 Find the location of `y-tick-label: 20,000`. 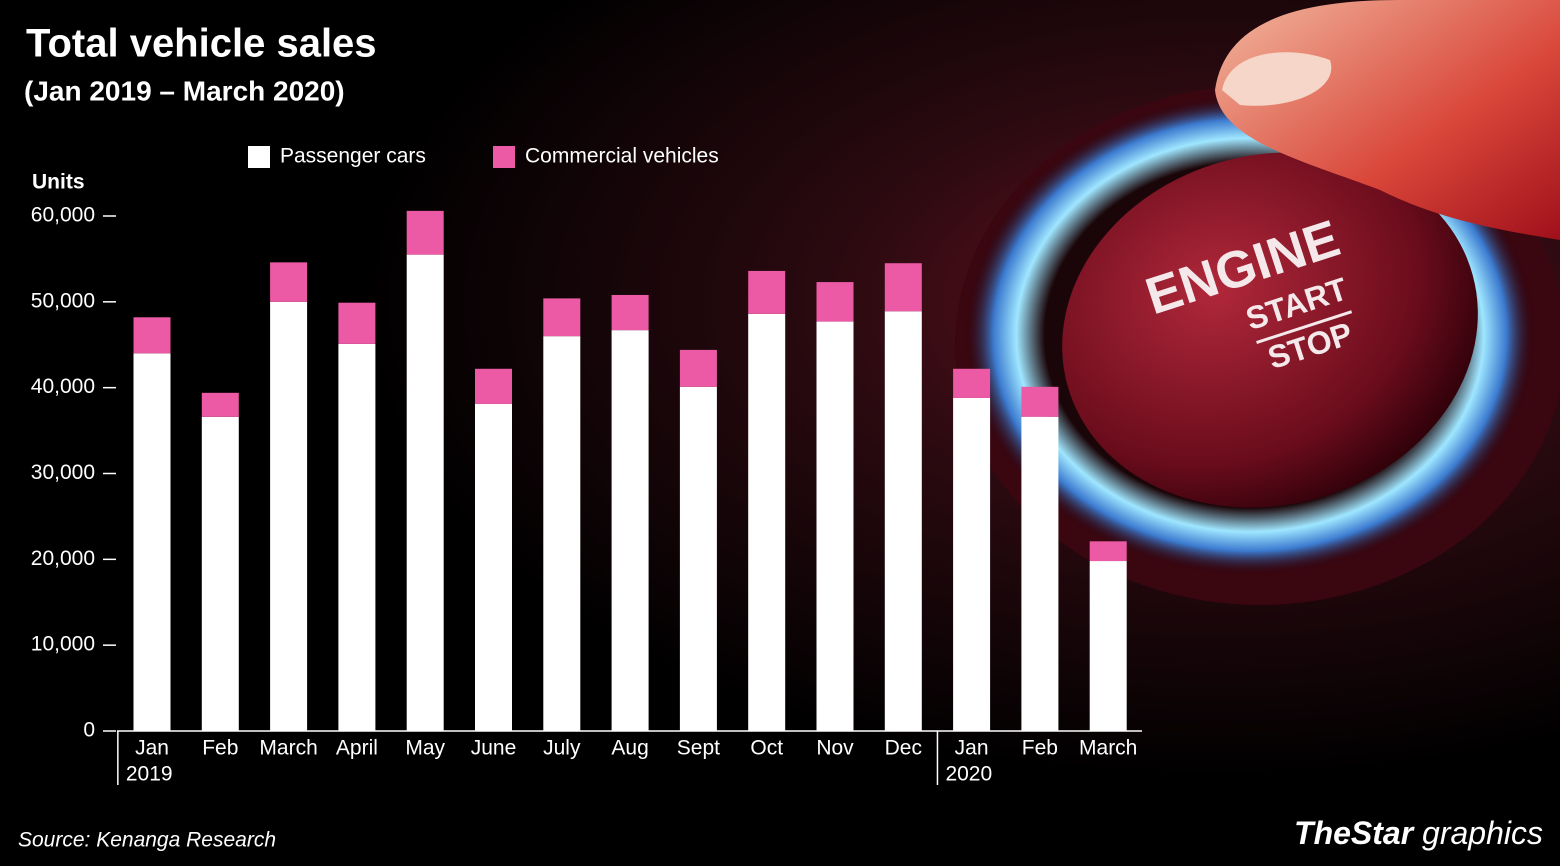

y-tick-label: 20,000 is located at coordinates (63, 558).